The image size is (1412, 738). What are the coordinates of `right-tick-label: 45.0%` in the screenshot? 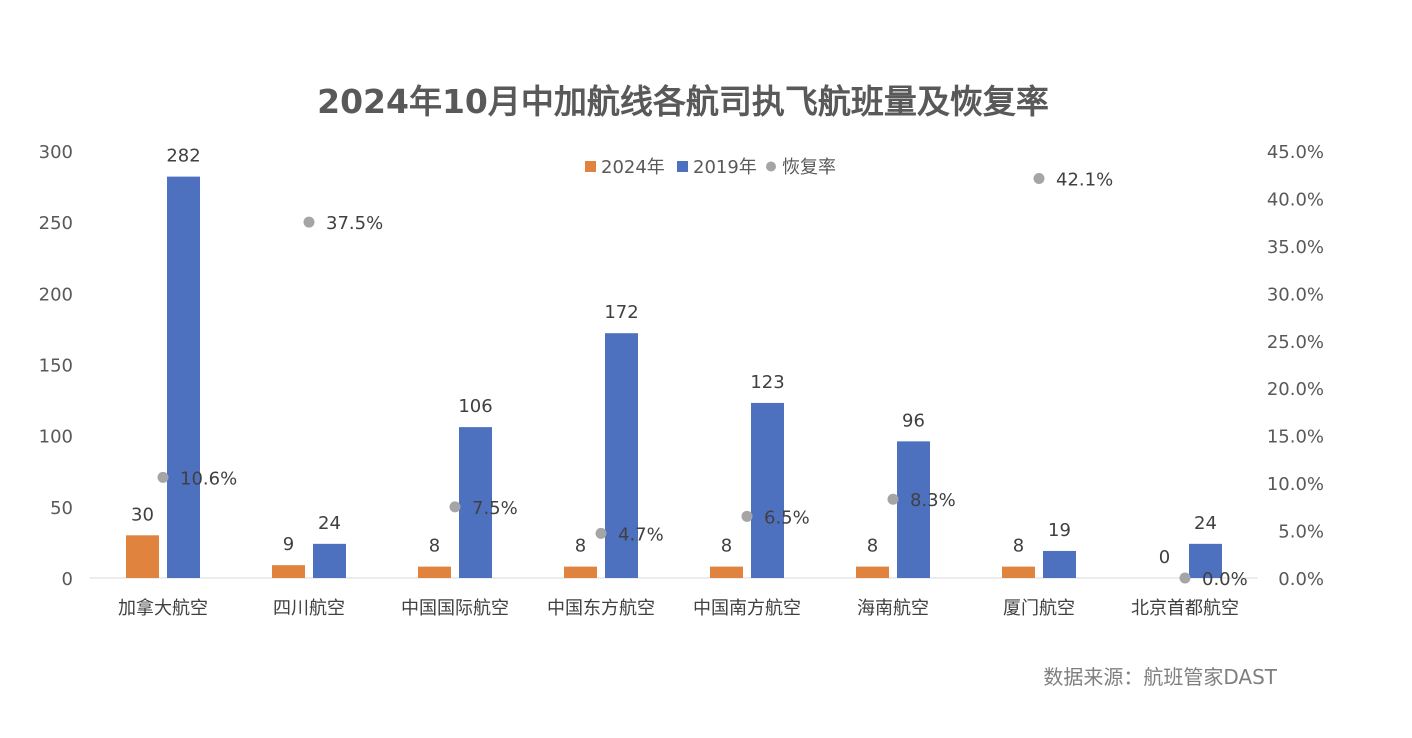 It's located at (1295, 152).